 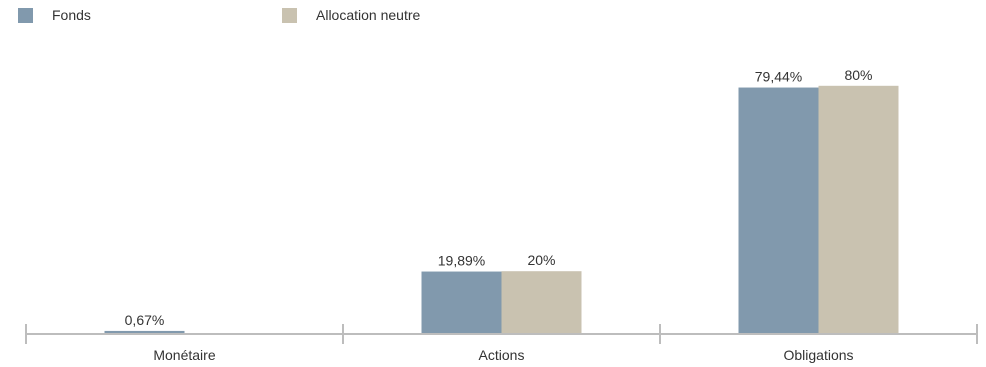 I want to click on x-tick-label-0: Monétaire, so click(x=184, y=355).